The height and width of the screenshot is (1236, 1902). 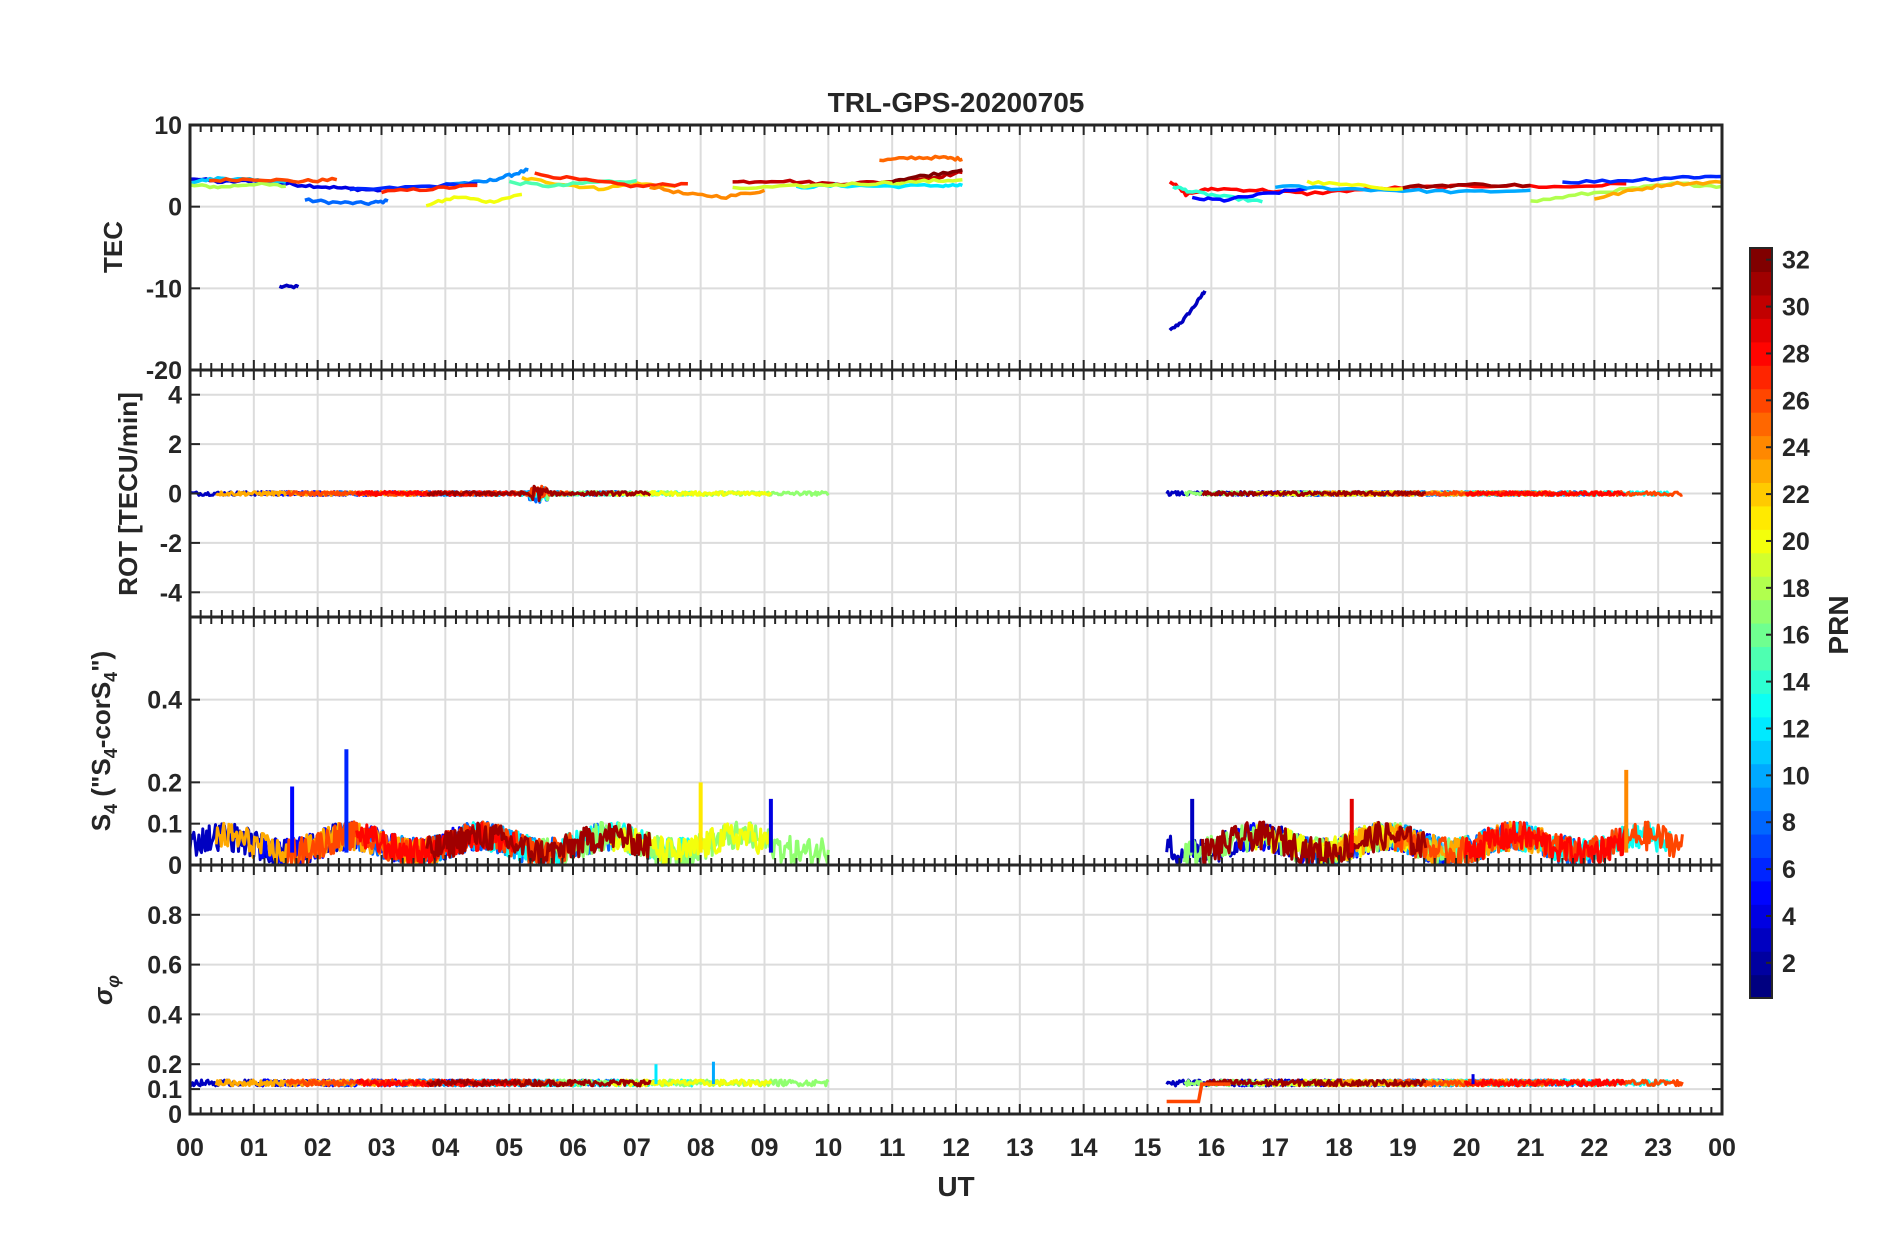 I want to click on x-tick-label: 03, so click(x=382, y=1148).